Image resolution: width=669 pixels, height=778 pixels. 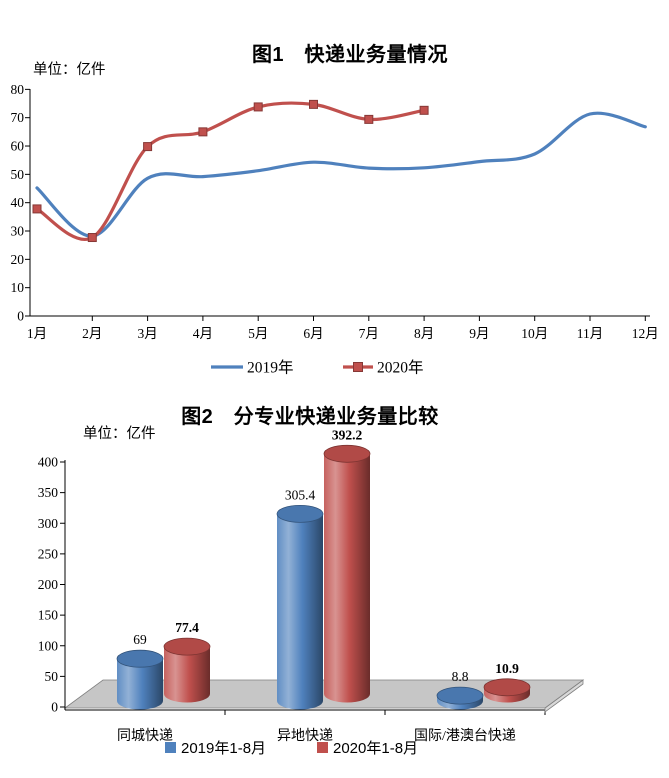 What do you see at coordinates (223, 748) in the screenshot?
I see `figure2-legend-label: 2019年1-8月` at bounding box center [223, 748].